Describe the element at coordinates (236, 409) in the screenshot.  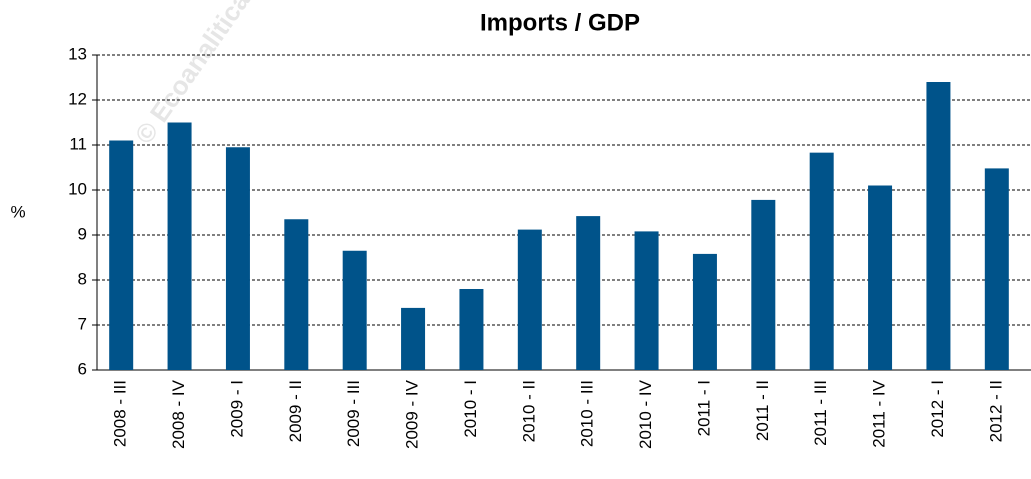
I see `x-tick-label: 2009 - I` at that location.